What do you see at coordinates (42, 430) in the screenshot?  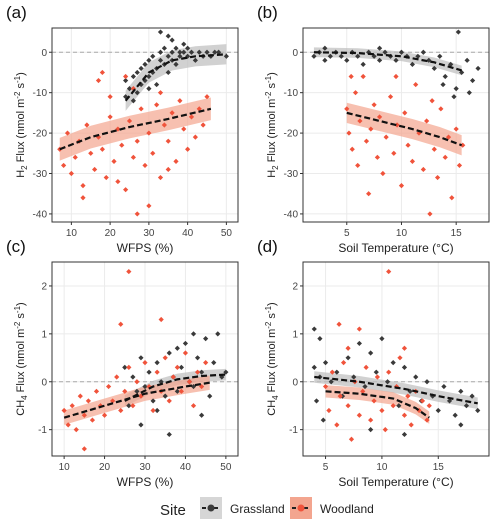 I see `y-tick-label: -1` at bounding box center [42, 430].